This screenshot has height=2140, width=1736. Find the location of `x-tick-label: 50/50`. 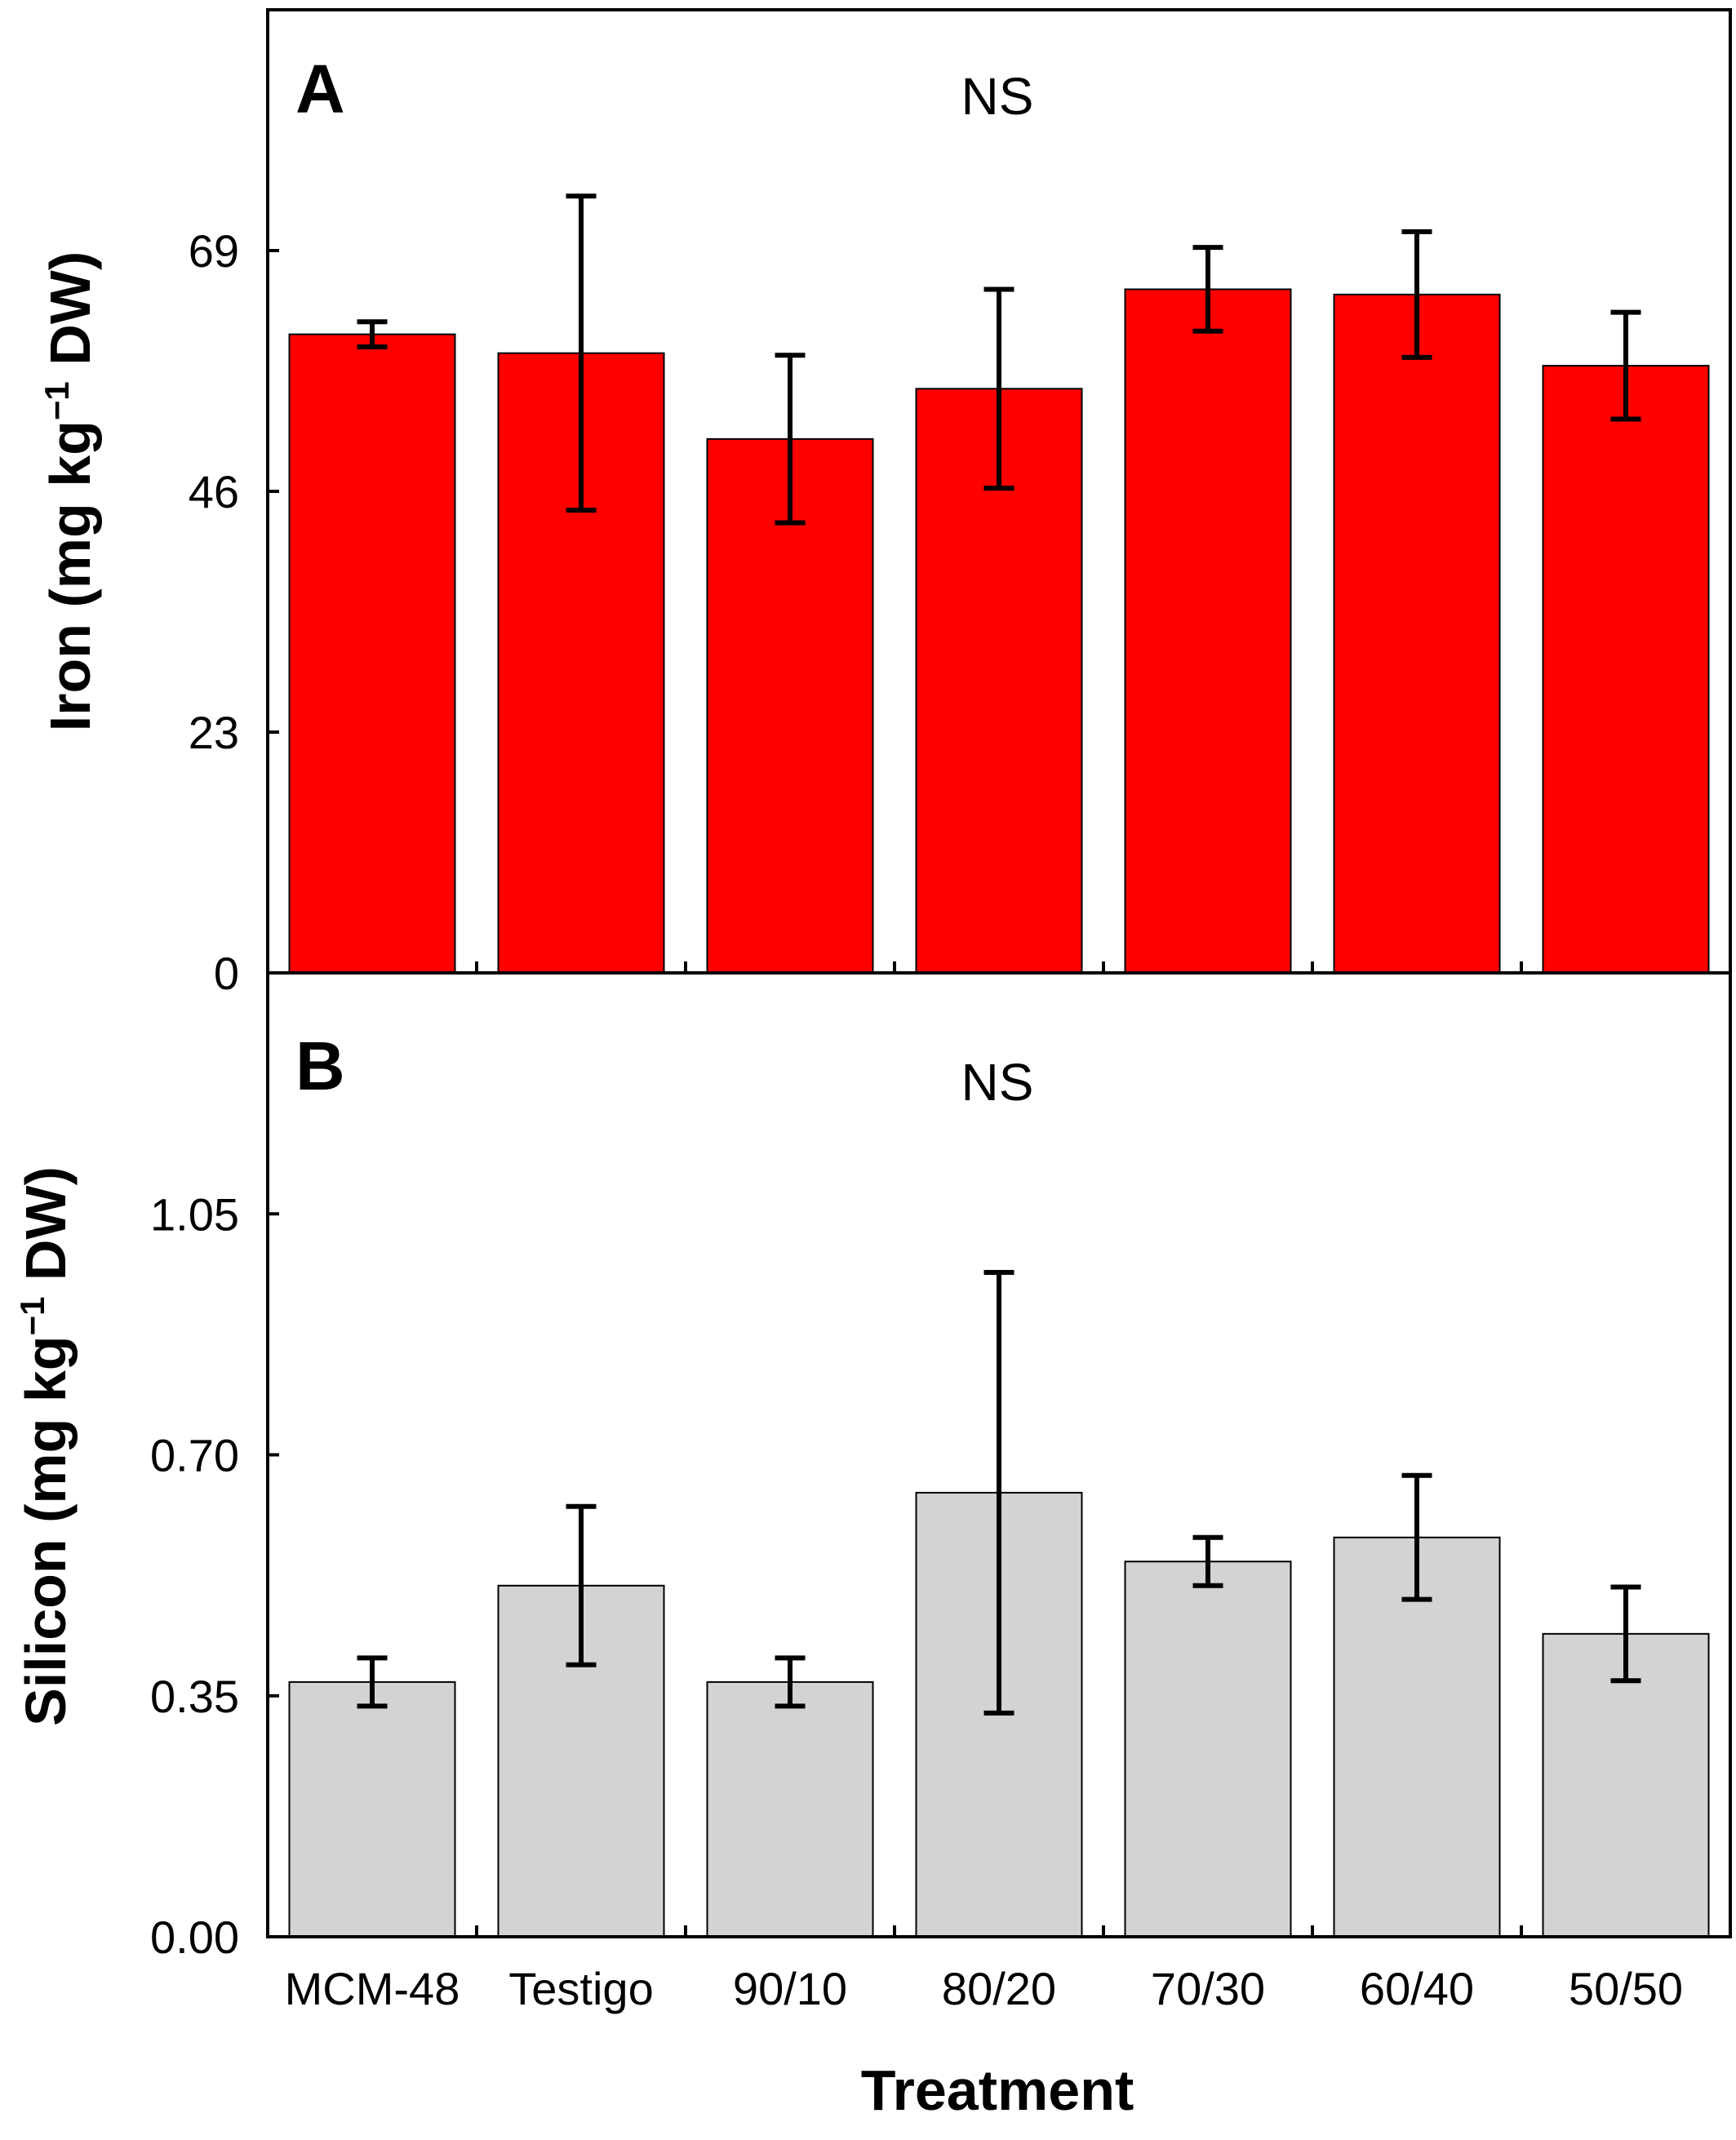

x-tick-label: 50/50 is located at coordinates (1626, 1989).